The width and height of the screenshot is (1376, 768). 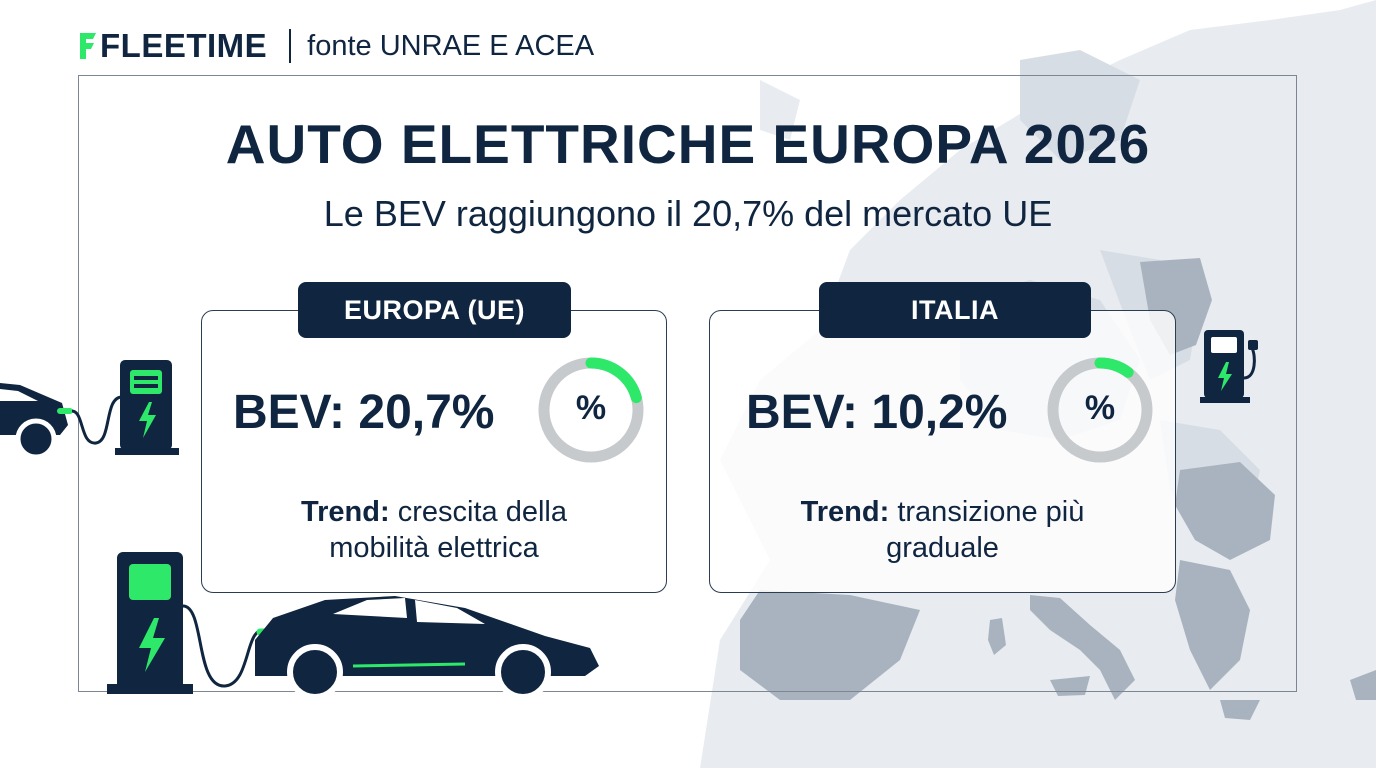 What do you see at coordinates (482, 512) in the screenshot?
I see `card-europe-trend-text-1: crescita della` at bounding box center [482, 512].